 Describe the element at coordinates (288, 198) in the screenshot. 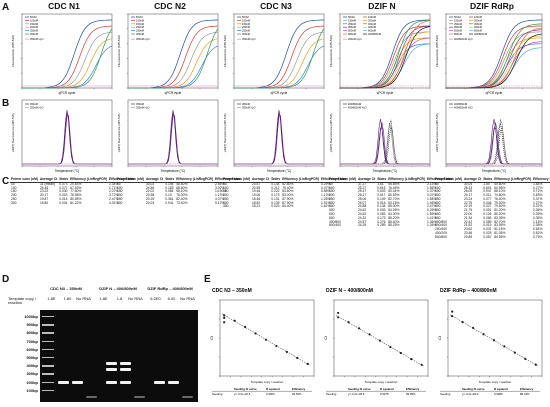

I see `table-cell: 87.90%` at that location.